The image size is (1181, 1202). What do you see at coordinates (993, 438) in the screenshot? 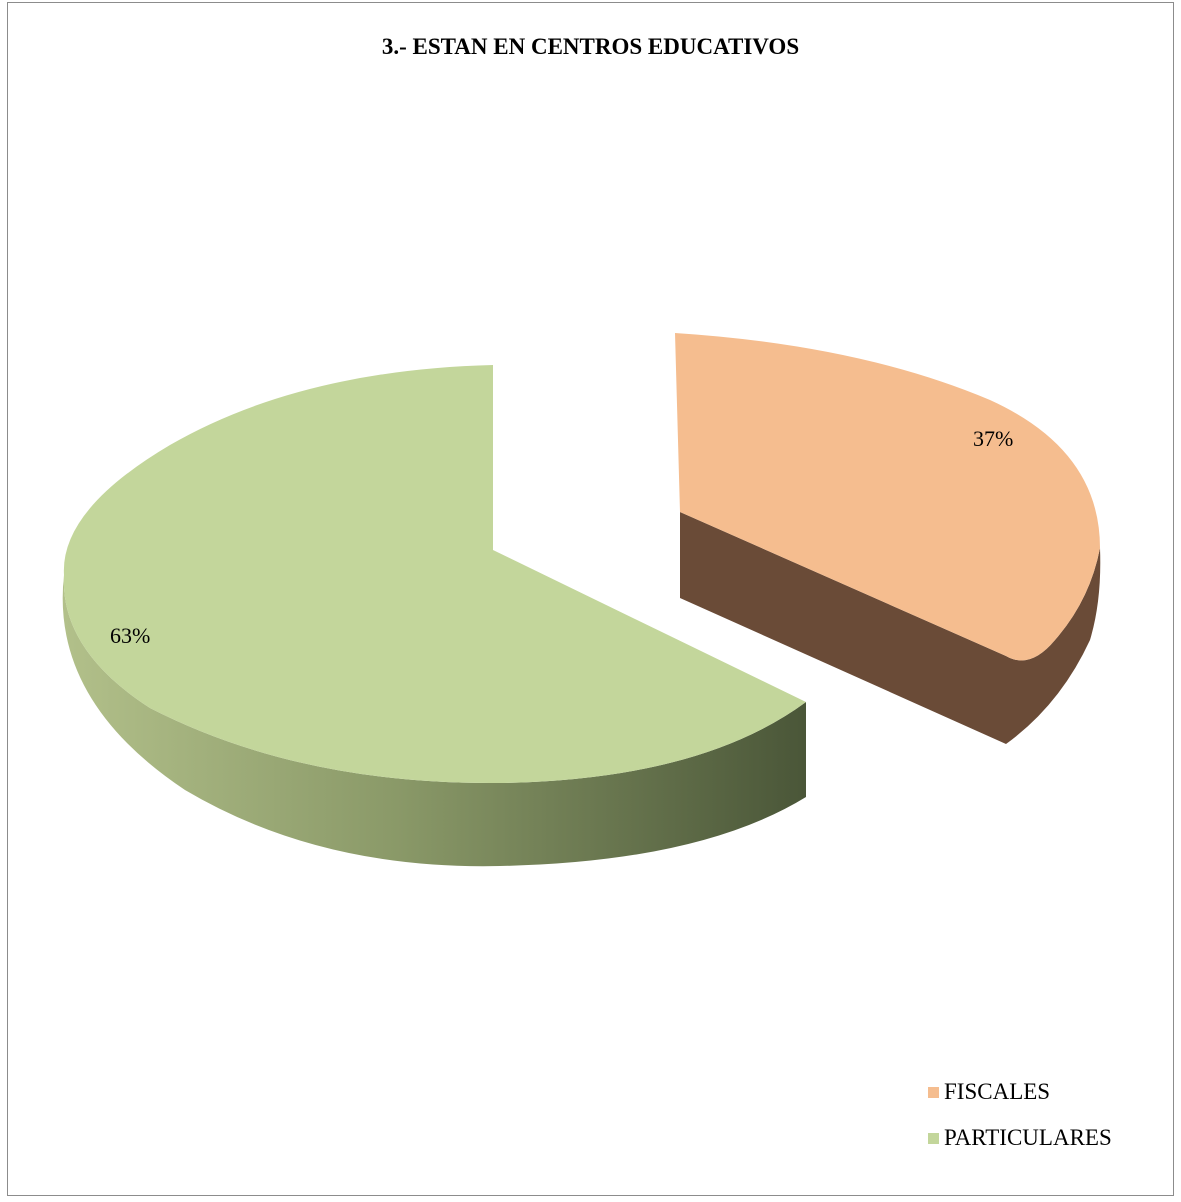
I see `fiscales-data-label: 37%` at bounding box center [993, 438].